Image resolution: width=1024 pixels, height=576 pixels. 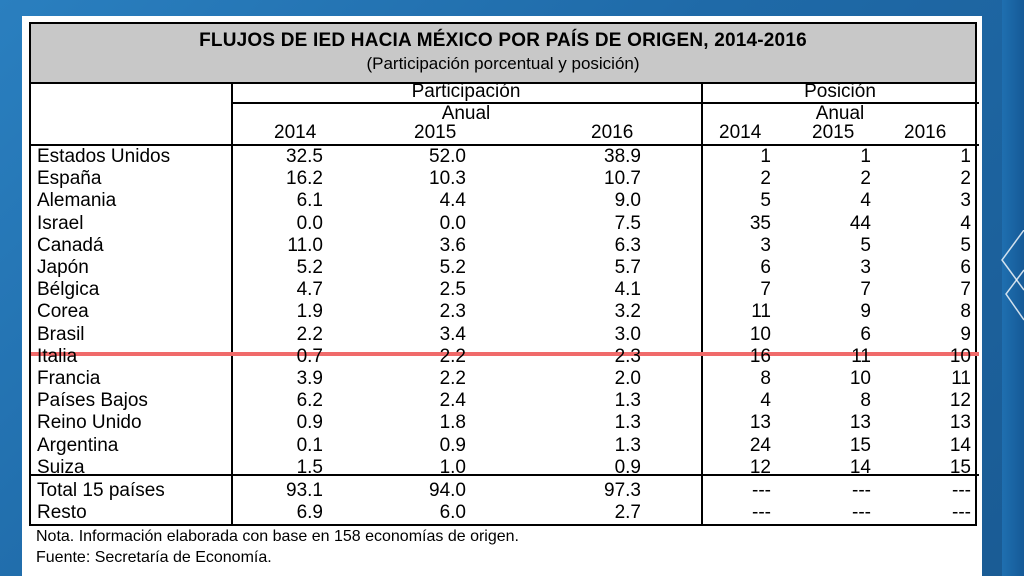 What do you see at coordinates (305, 245) in the screenshot?
I see `participacion-cell: 11.0` at bounding box center [305, 245].